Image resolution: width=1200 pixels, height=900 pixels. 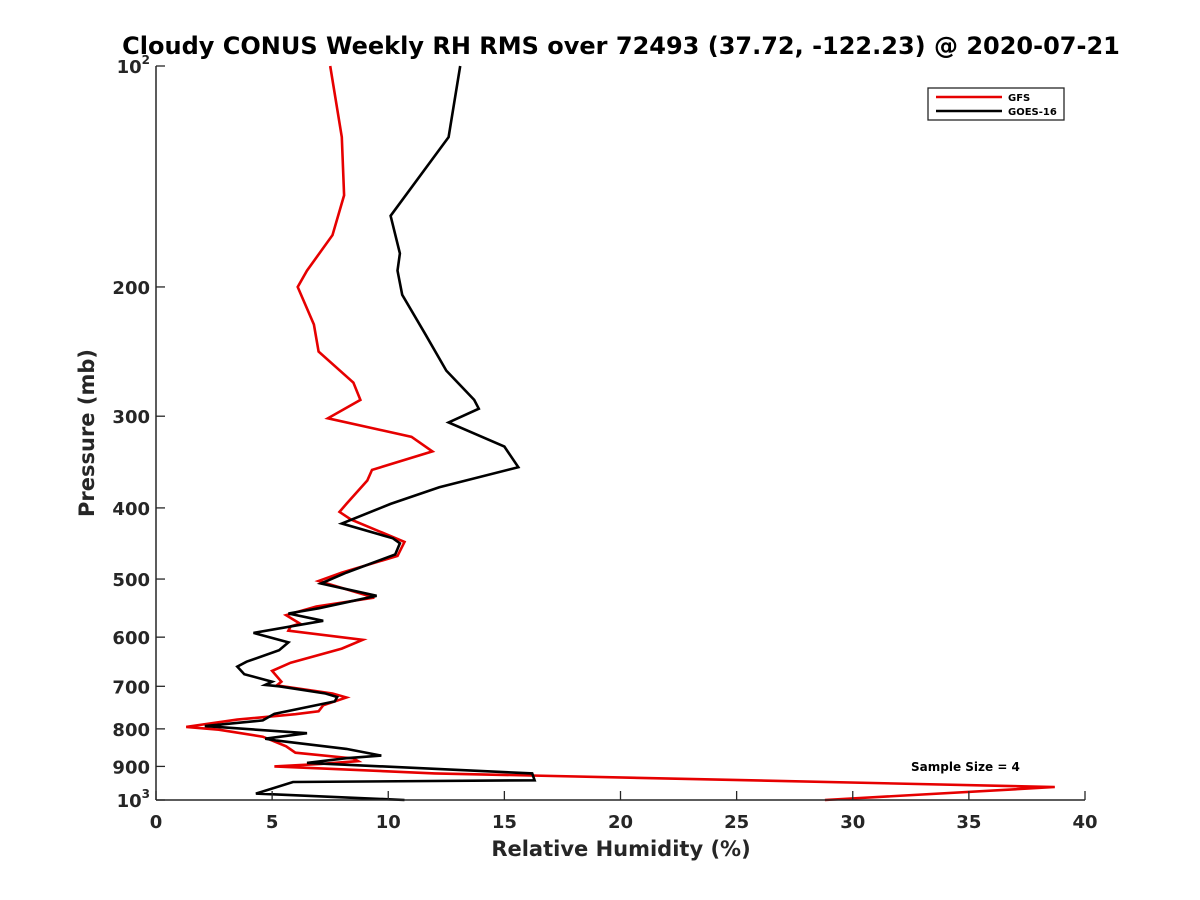 What do you see at coordinates (156, 822) in the screenshot?
I see `x-tick-label: 0` at bounding box center [156, 822].